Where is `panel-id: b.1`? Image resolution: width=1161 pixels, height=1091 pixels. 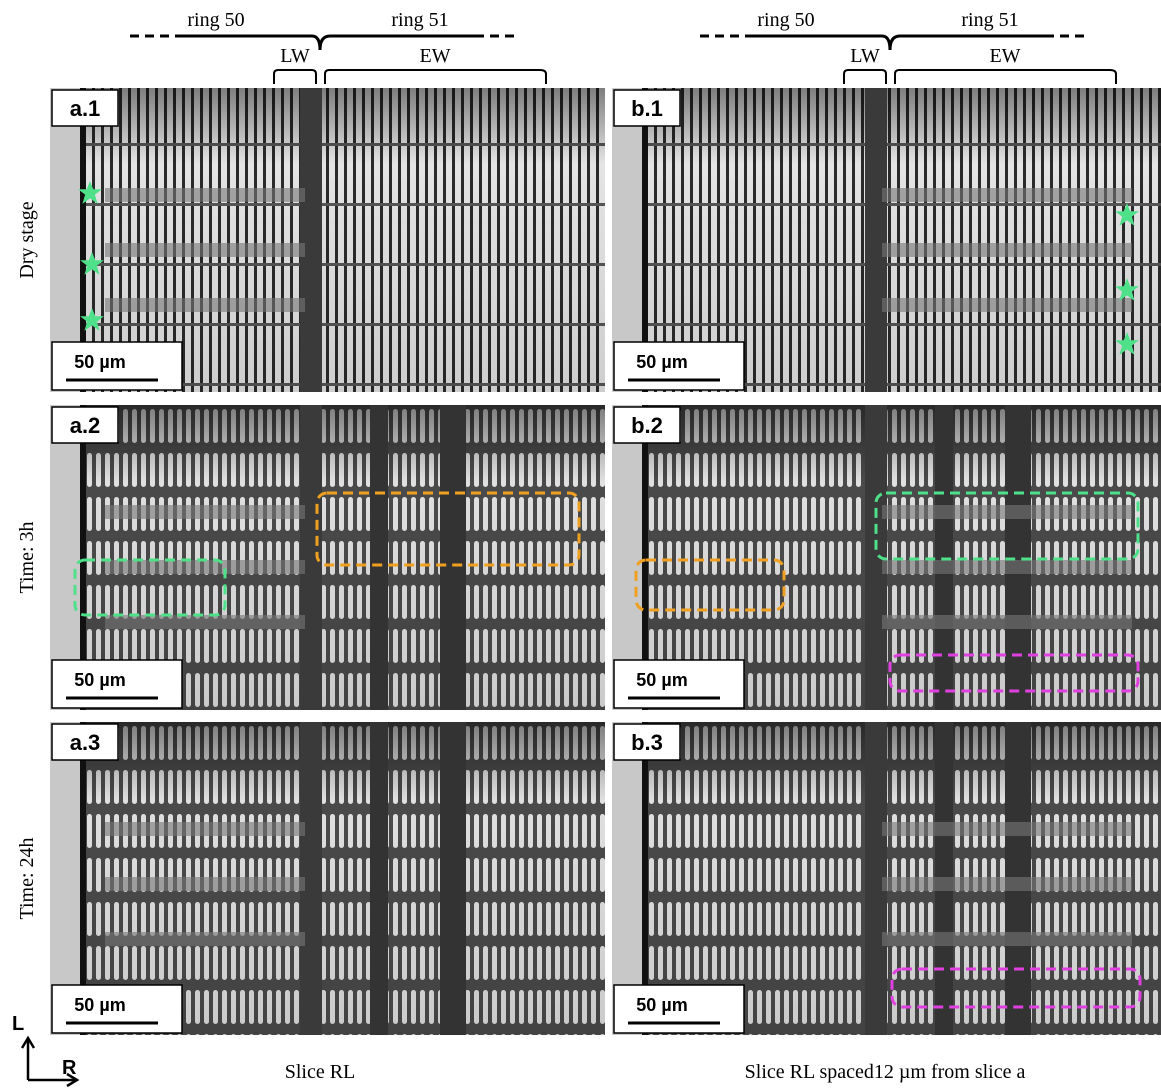
panel-id: b.1 is located at coordinates (647, 108).